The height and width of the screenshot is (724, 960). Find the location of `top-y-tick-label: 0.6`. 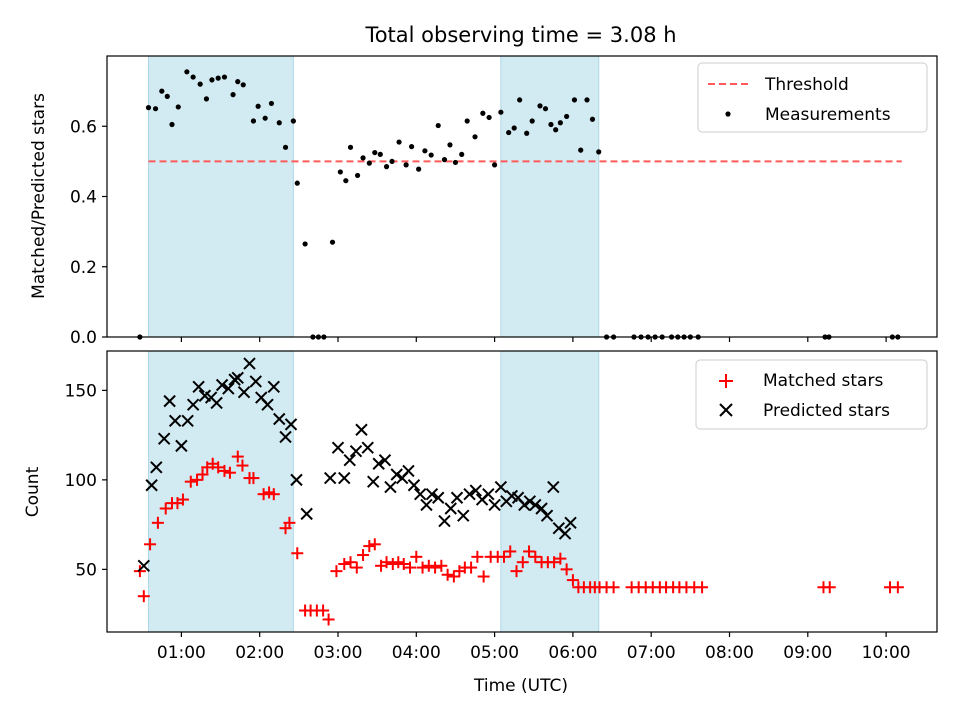

top-y-tick-label: 0.6 is located at coordinates (83, 127).